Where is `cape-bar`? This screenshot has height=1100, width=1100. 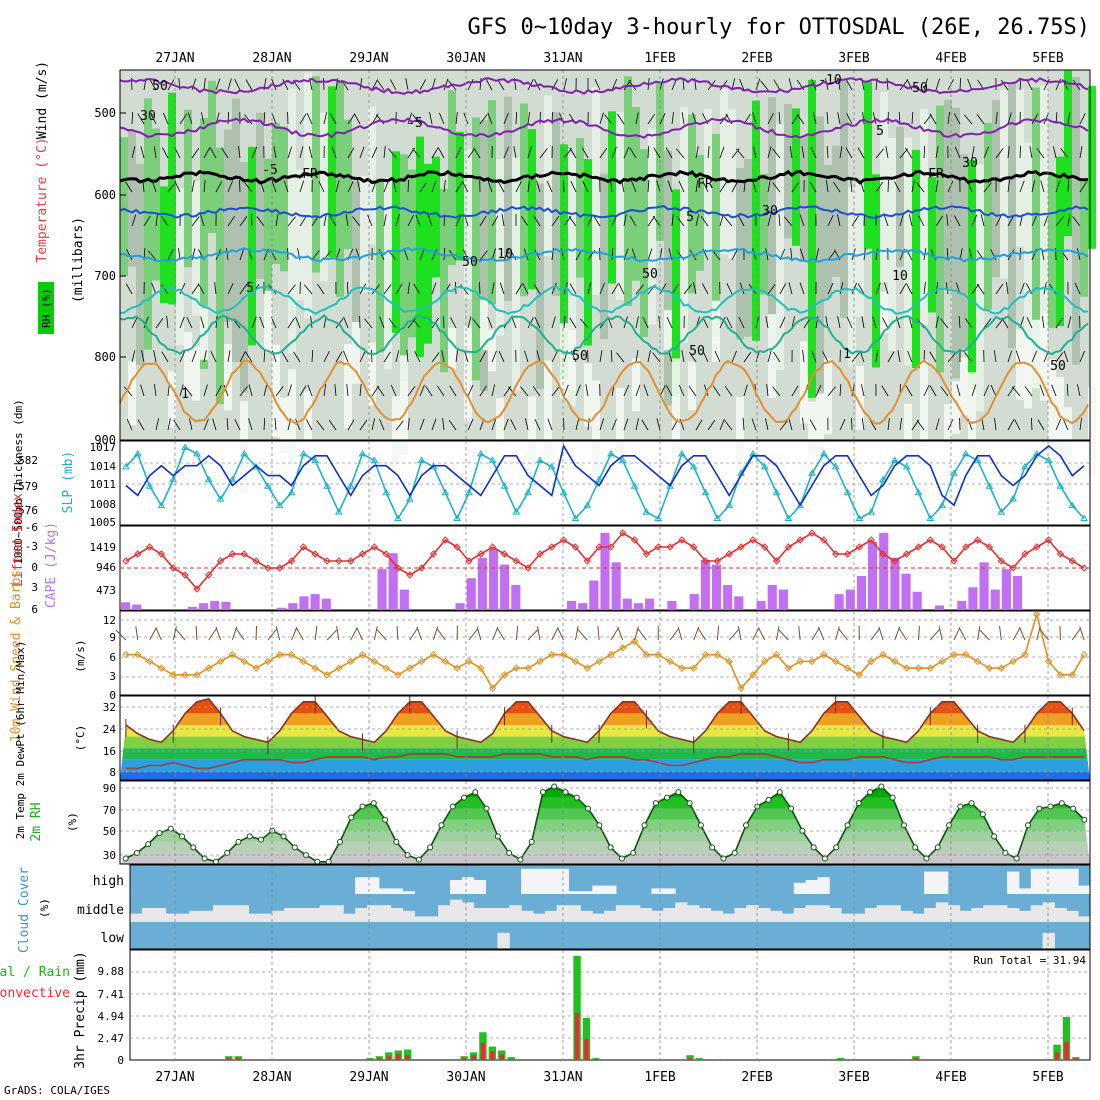 cape-bar is located at coordinates (783, 599).